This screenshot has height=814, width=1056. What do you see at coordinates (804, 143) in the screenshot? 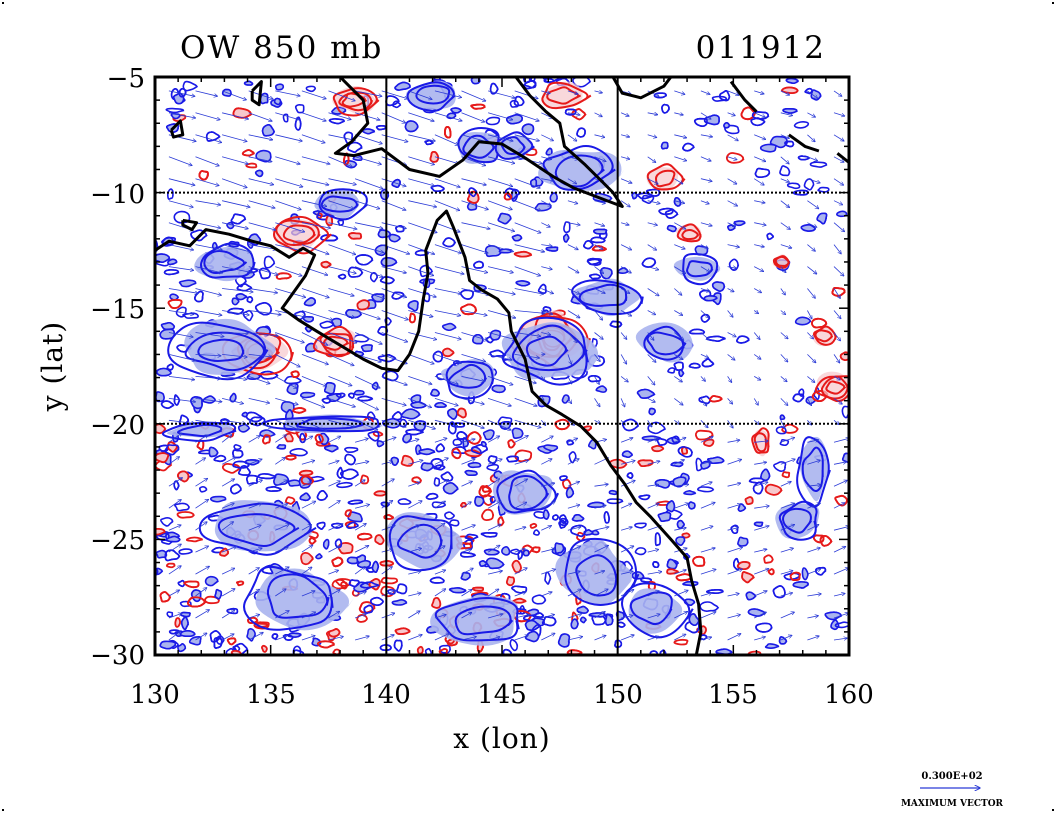
I see `coastline-segment` at bounding box center [804, 143].